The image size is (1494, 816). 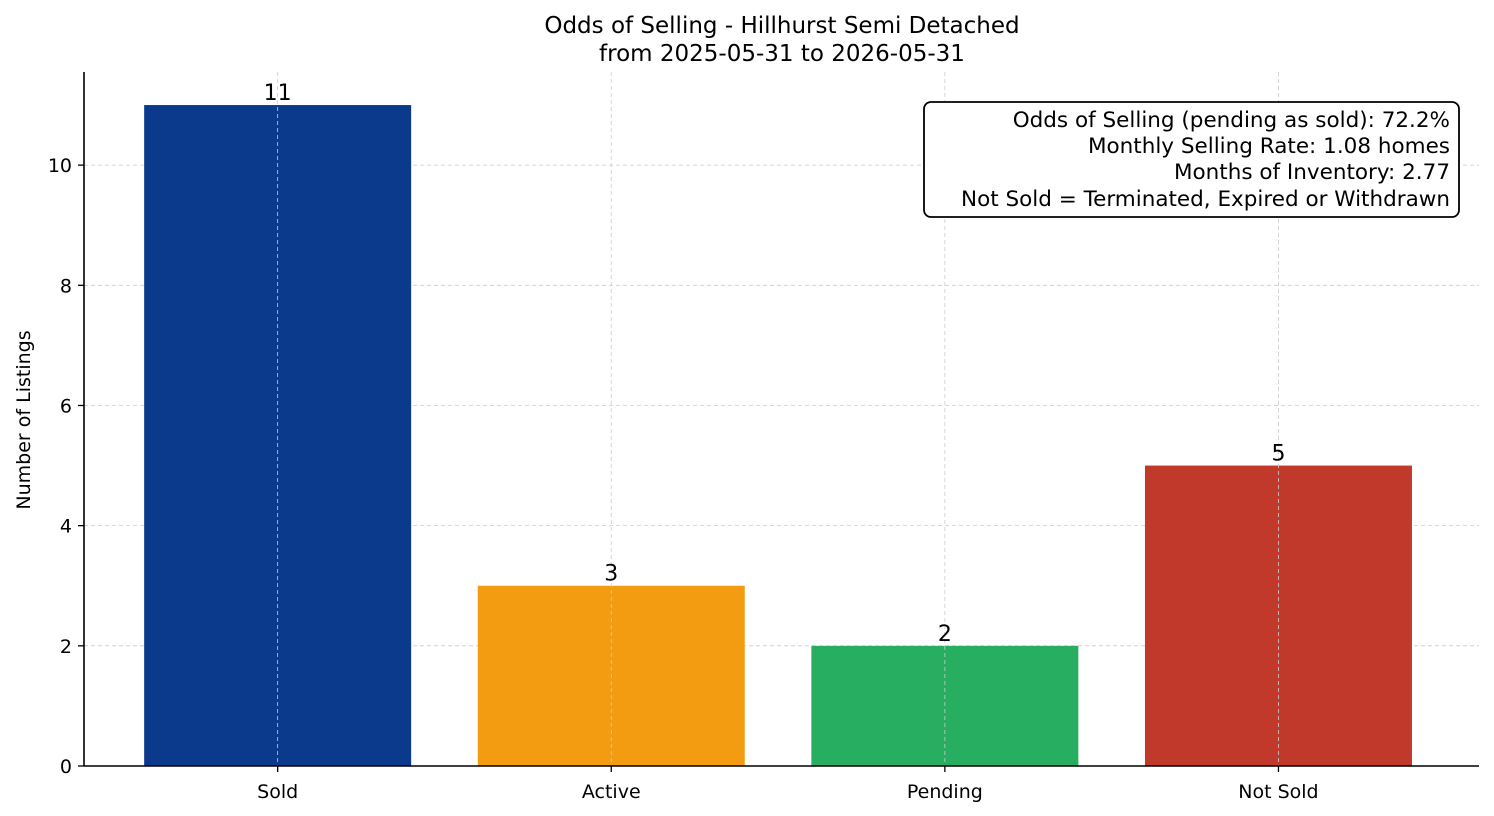 What do you see at coordinates (66, 767) in the screenshot?
I see `y-tick-label-0: 0` at bounding box center [66, 767].